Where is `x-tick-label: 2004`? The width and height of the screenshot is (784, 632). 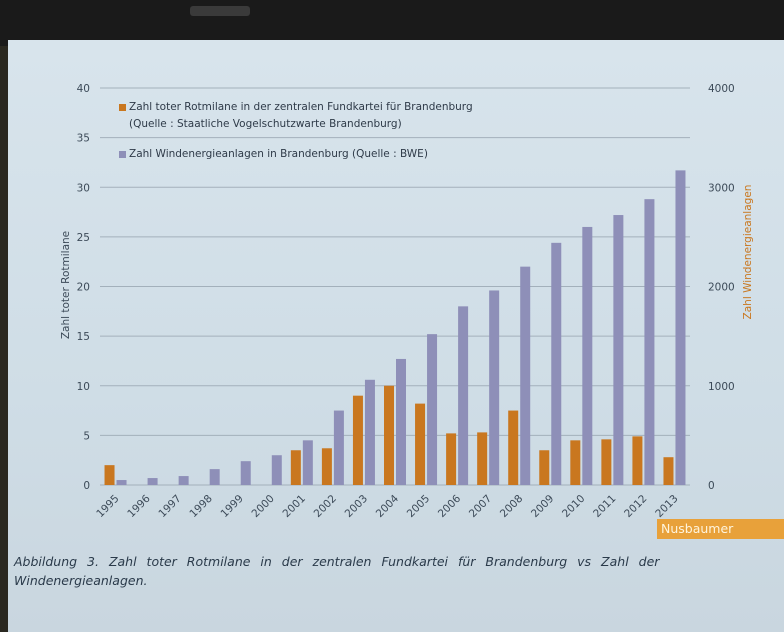 x-tick-label: 2004 is located at coordinates (388, 506).